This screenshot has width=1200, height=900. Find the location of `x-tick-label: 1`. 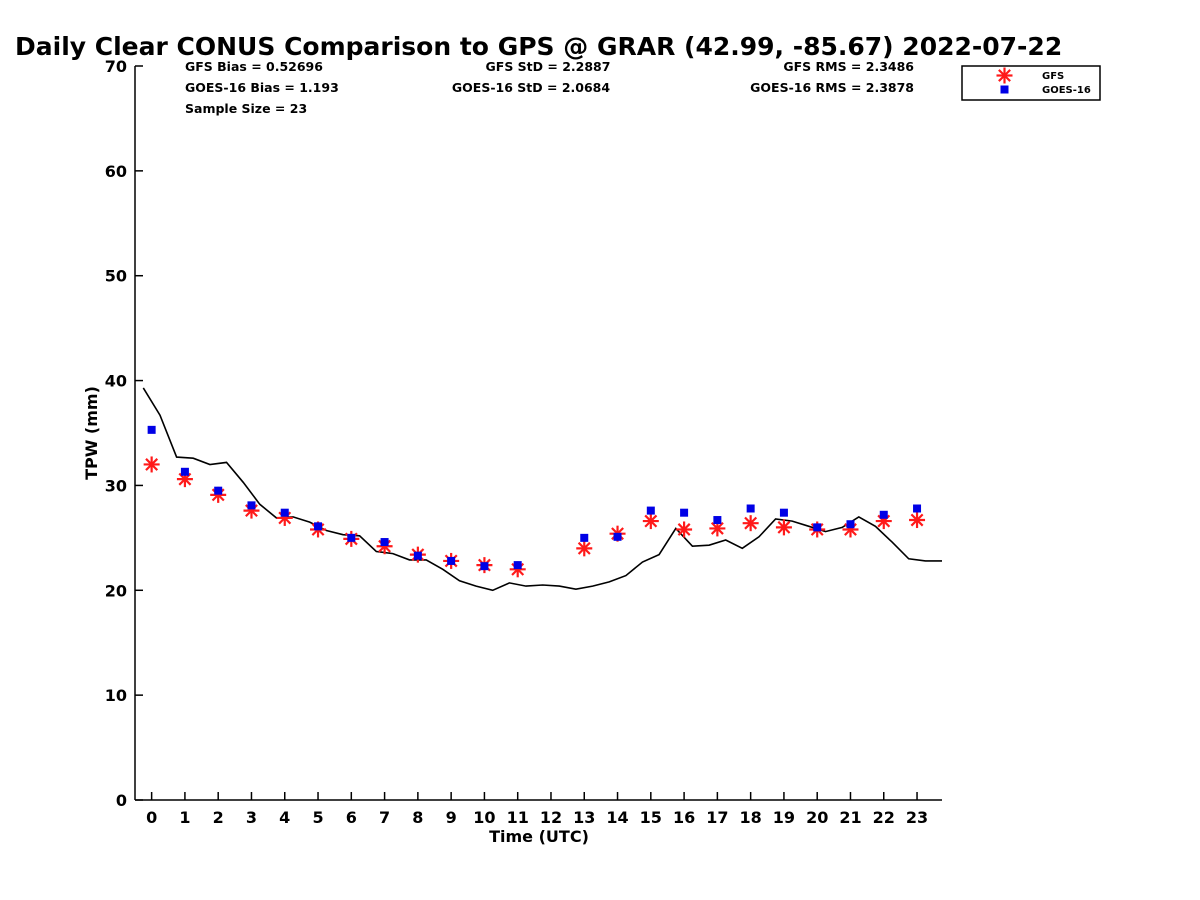

x-tick-label: 1 is located at coordinates (184, 817).